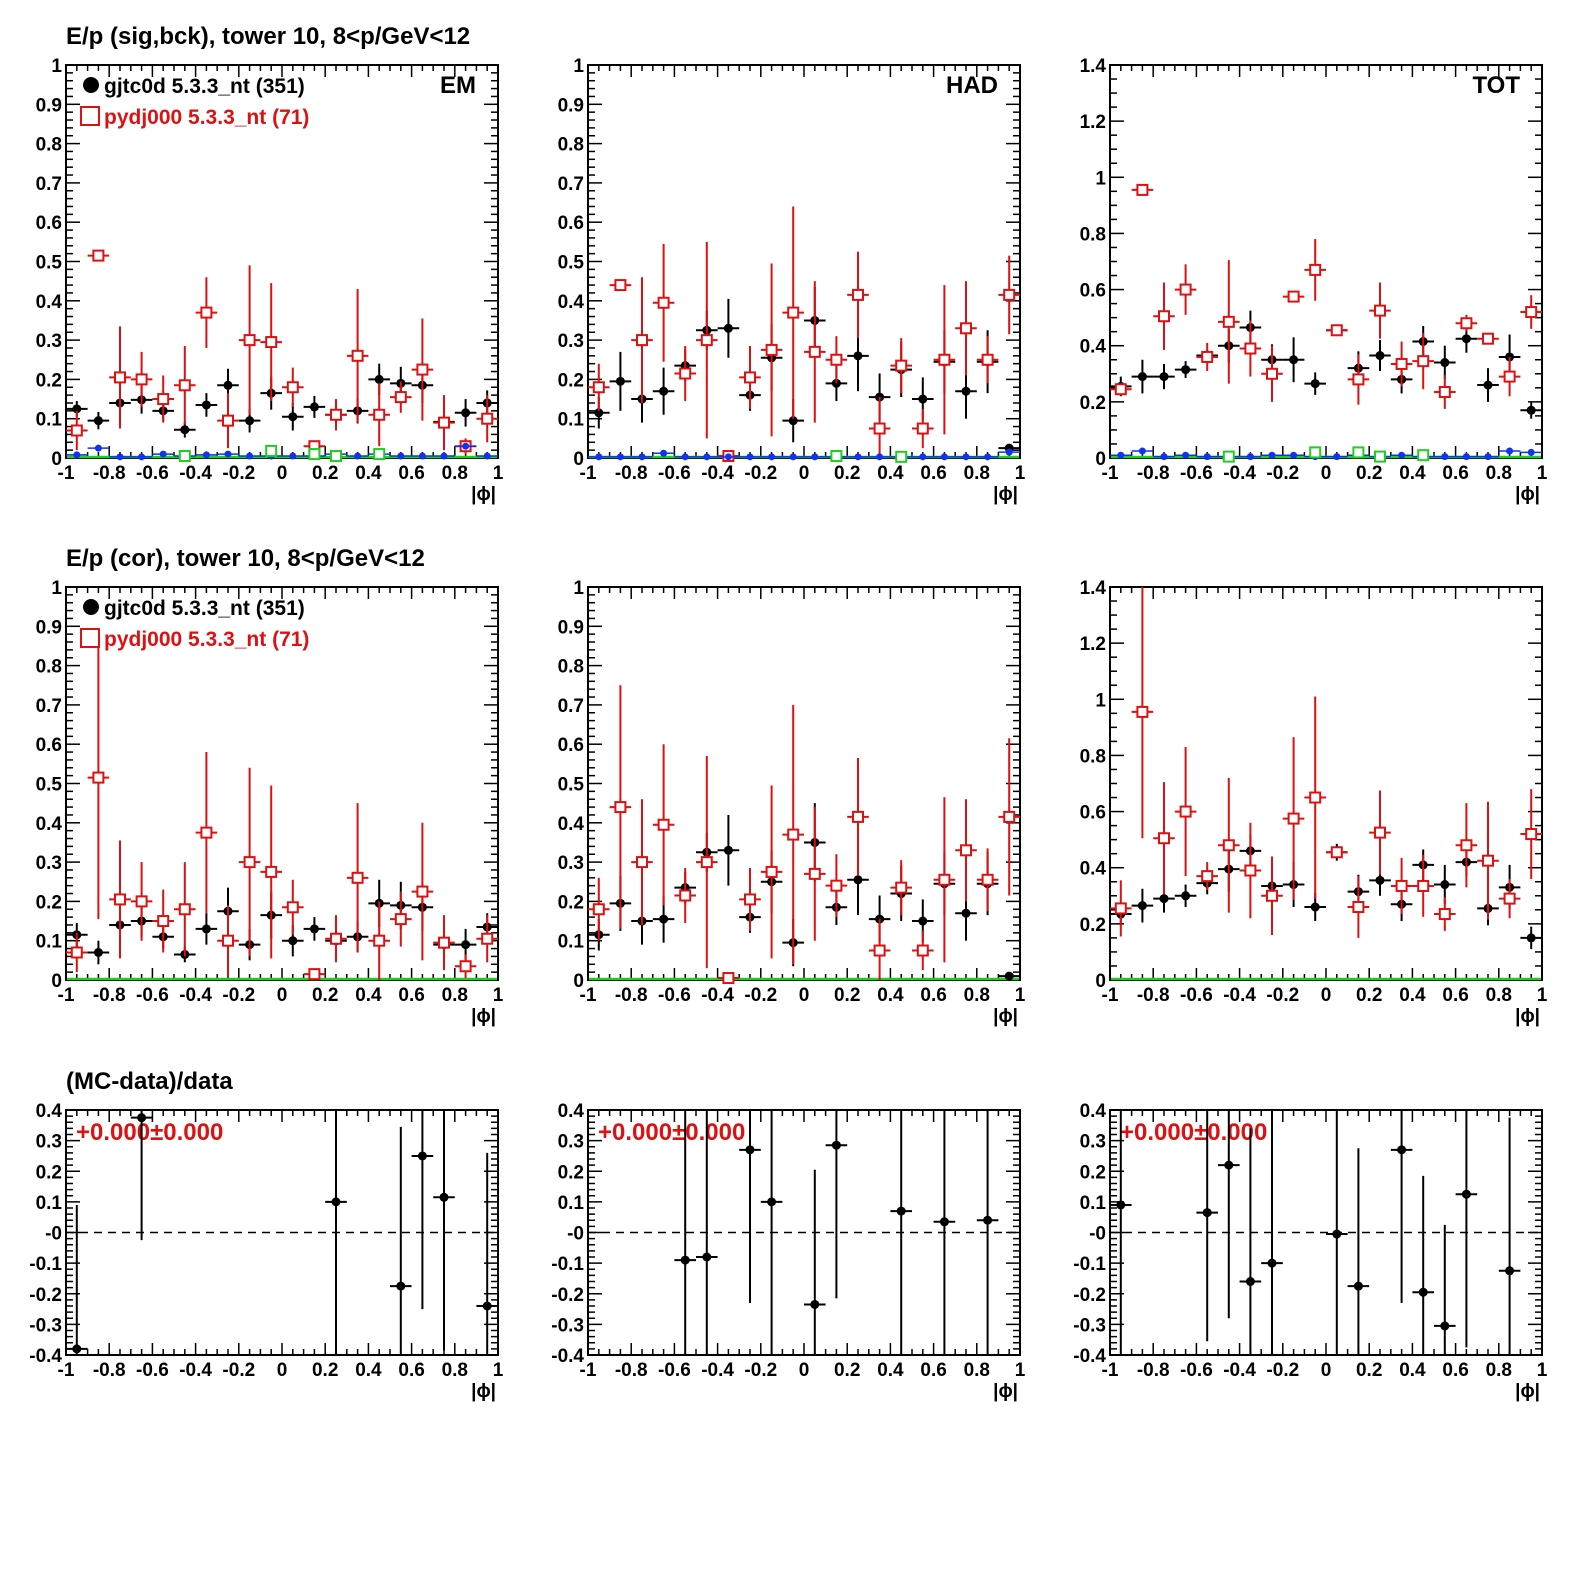  I want to click on x-tick-label: 1, so click(498, 995).